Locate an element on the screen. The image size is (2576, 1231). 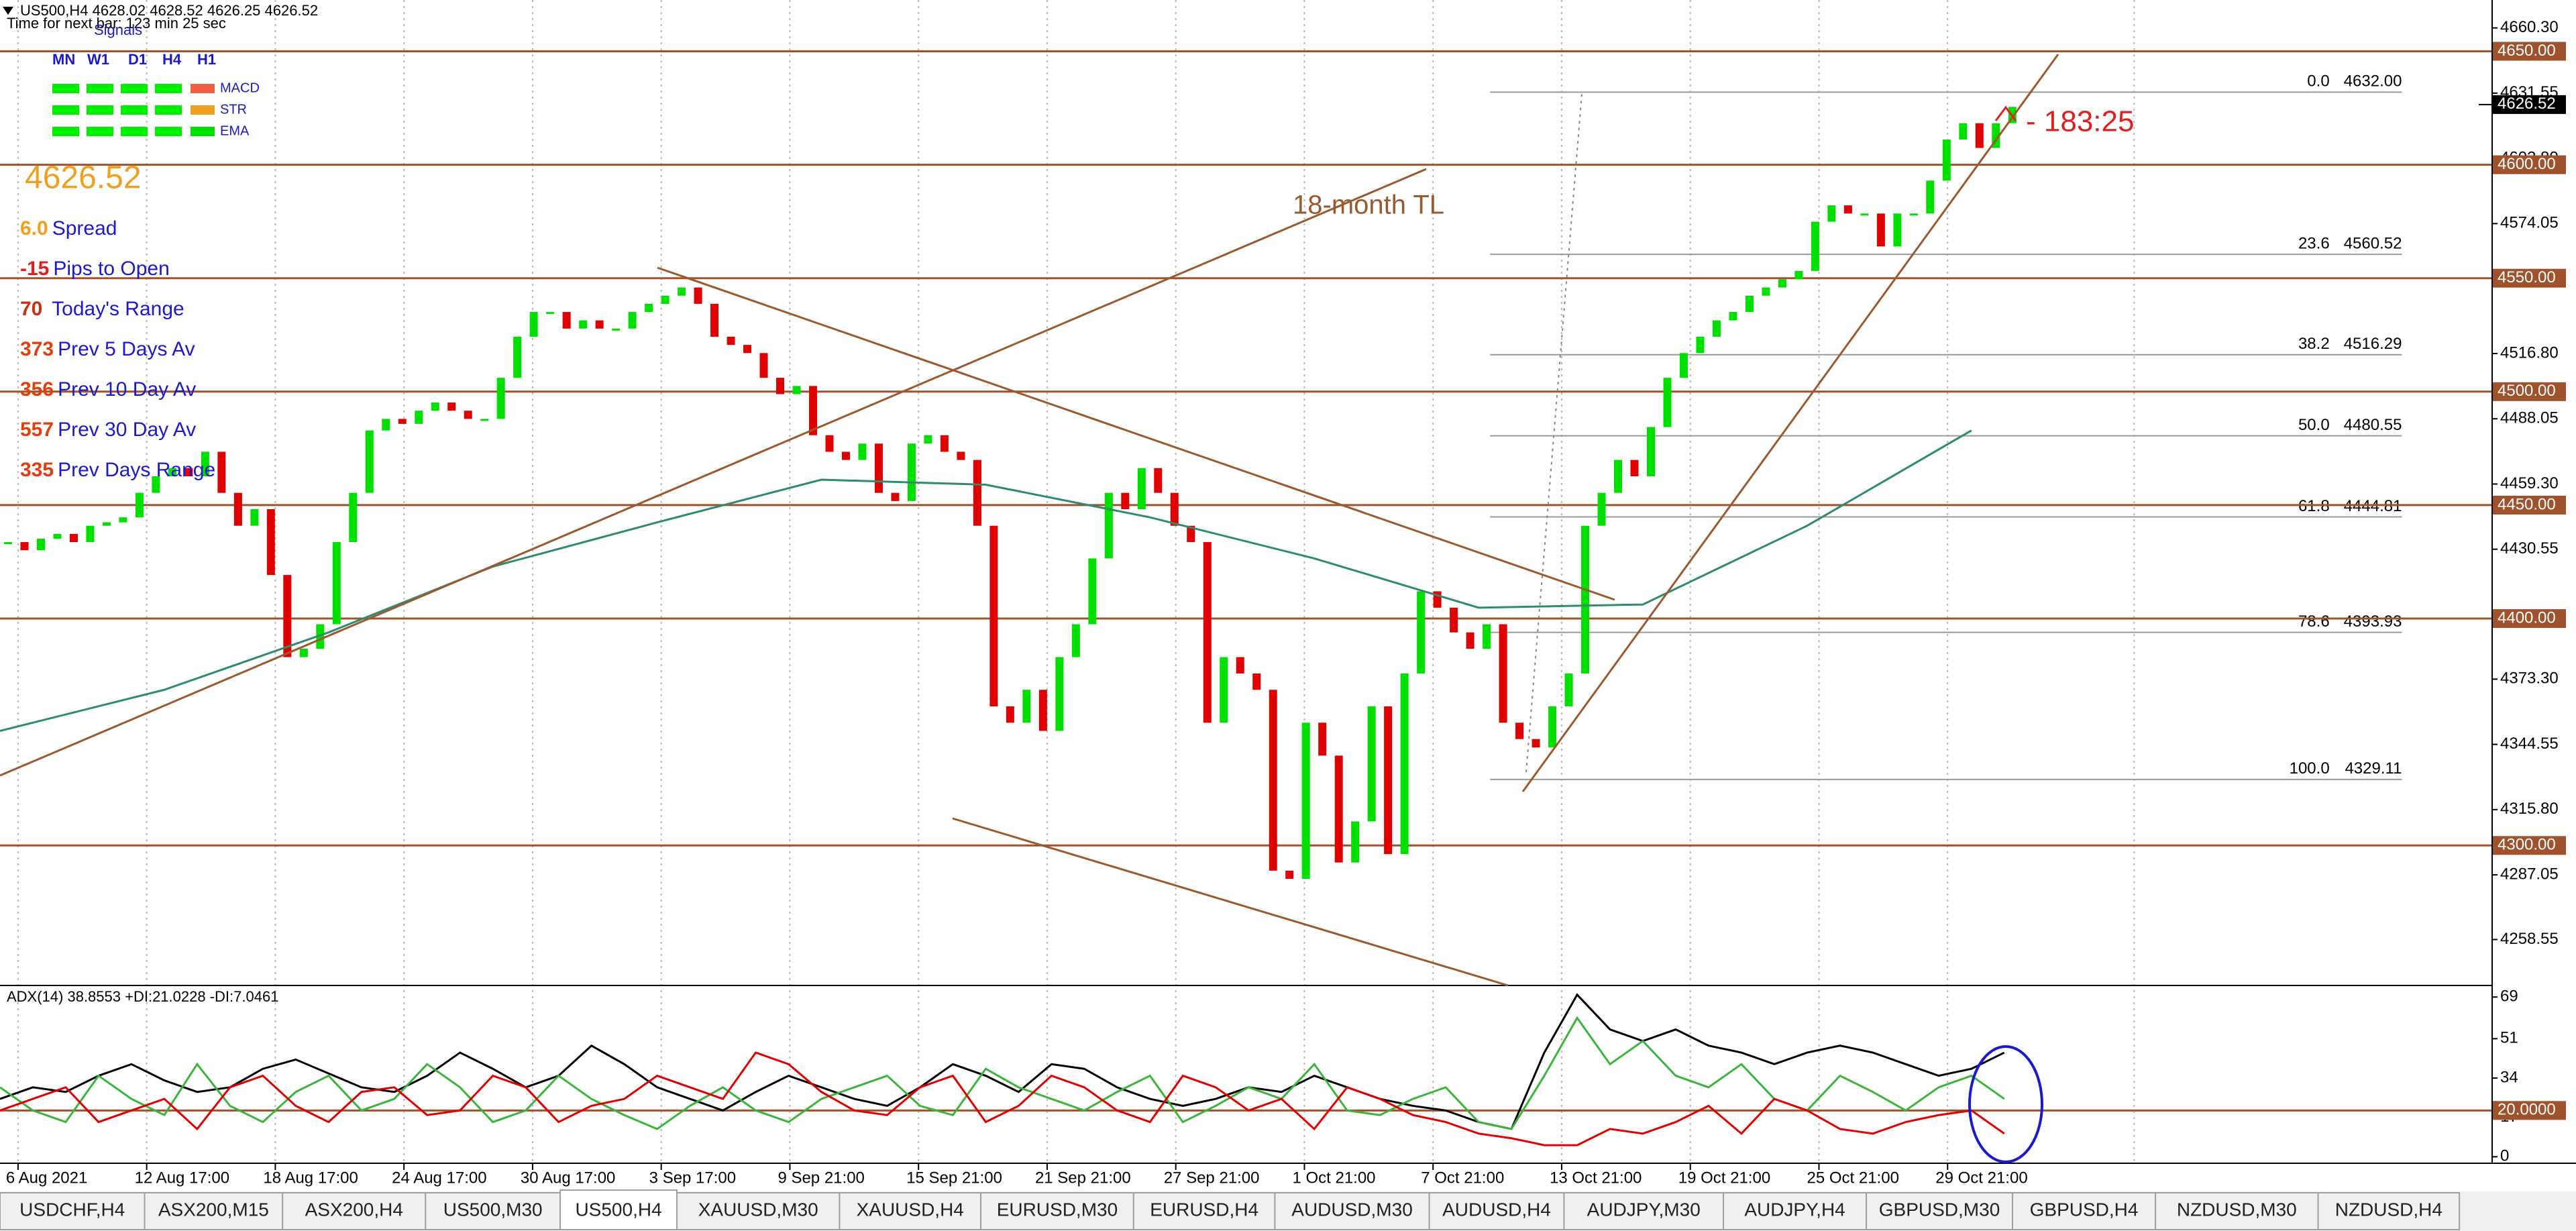
tab-label: ASX200,M15 is located at coordinates (213, 1209).